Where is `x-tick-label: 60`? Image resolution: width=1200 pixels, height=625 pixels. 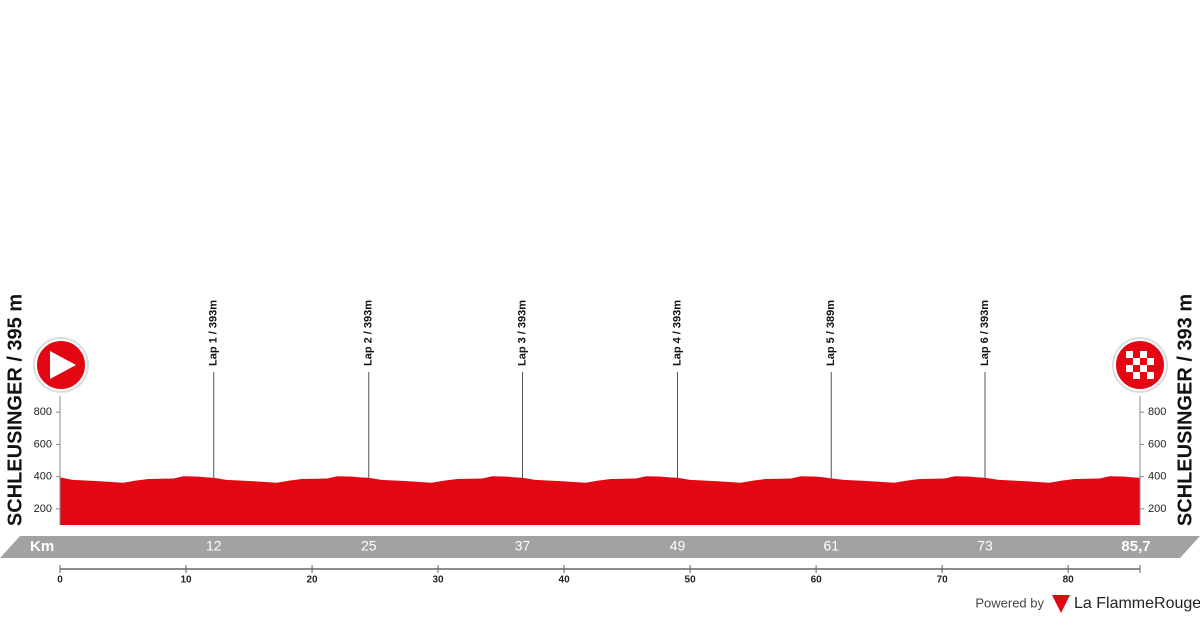 x-tick-label: 60 is located at coordinates (817, 580).